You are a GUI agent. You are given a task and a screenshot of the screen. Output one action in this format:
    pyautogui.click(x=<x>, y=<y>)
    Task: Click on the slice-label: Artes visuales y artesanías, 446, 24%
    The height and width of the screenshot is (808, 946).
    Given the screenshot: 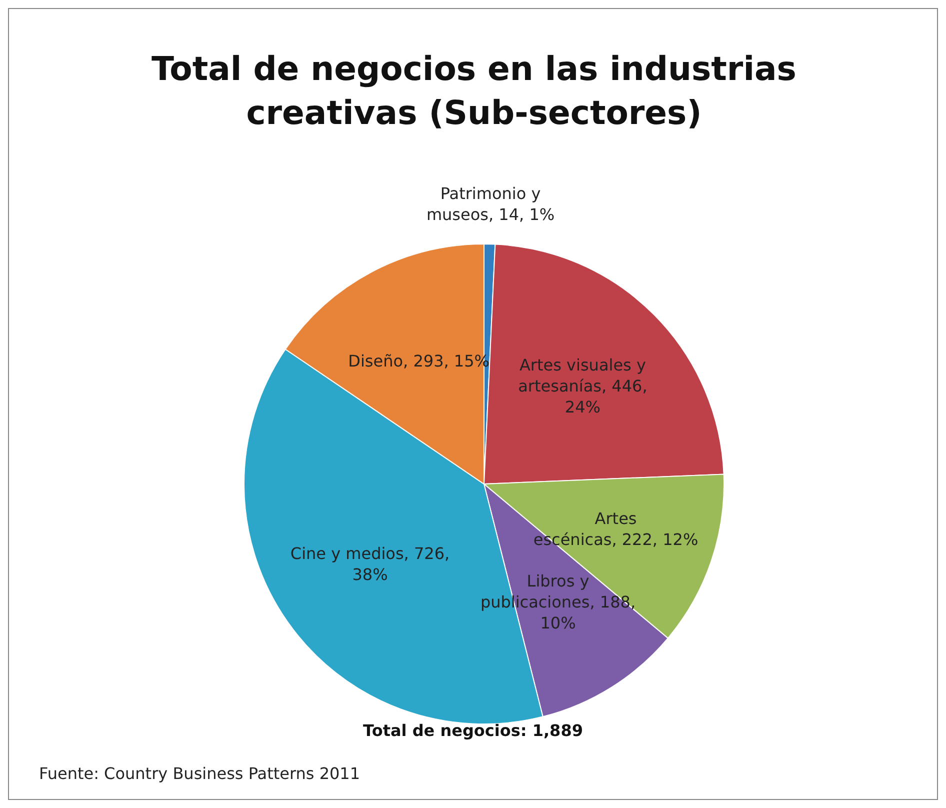 What is the action you would take?
    pyautogui.click(x=583, y=385)
    